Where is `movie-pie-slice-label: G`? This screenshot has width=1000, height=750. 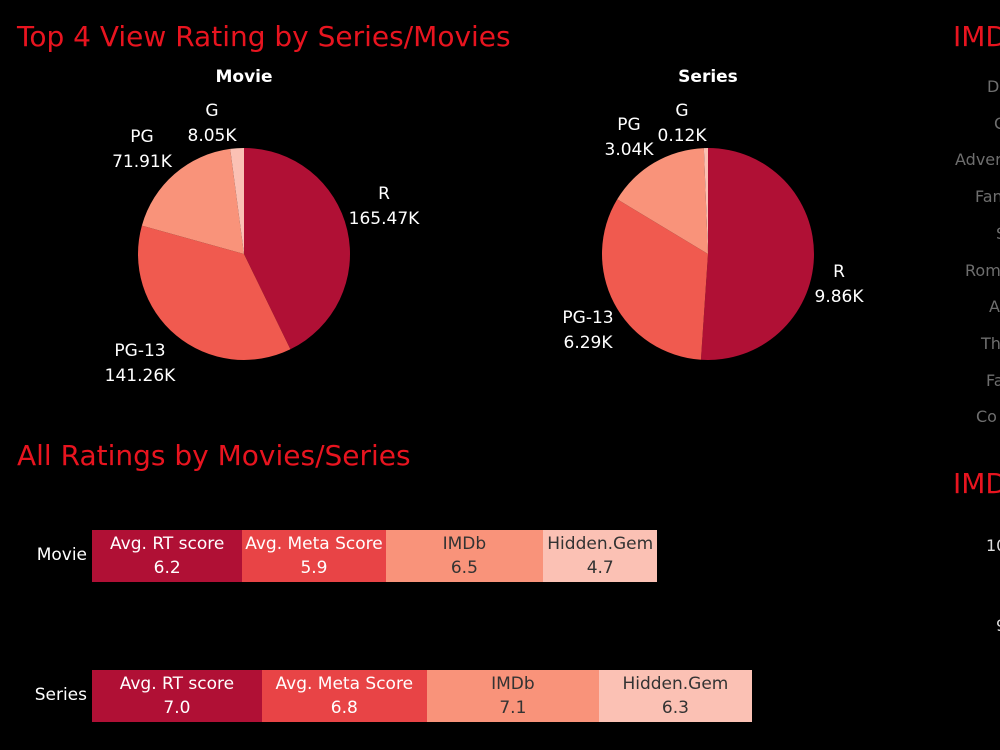
movie-pie-slice-label: G is located at coordinates (211, 111).